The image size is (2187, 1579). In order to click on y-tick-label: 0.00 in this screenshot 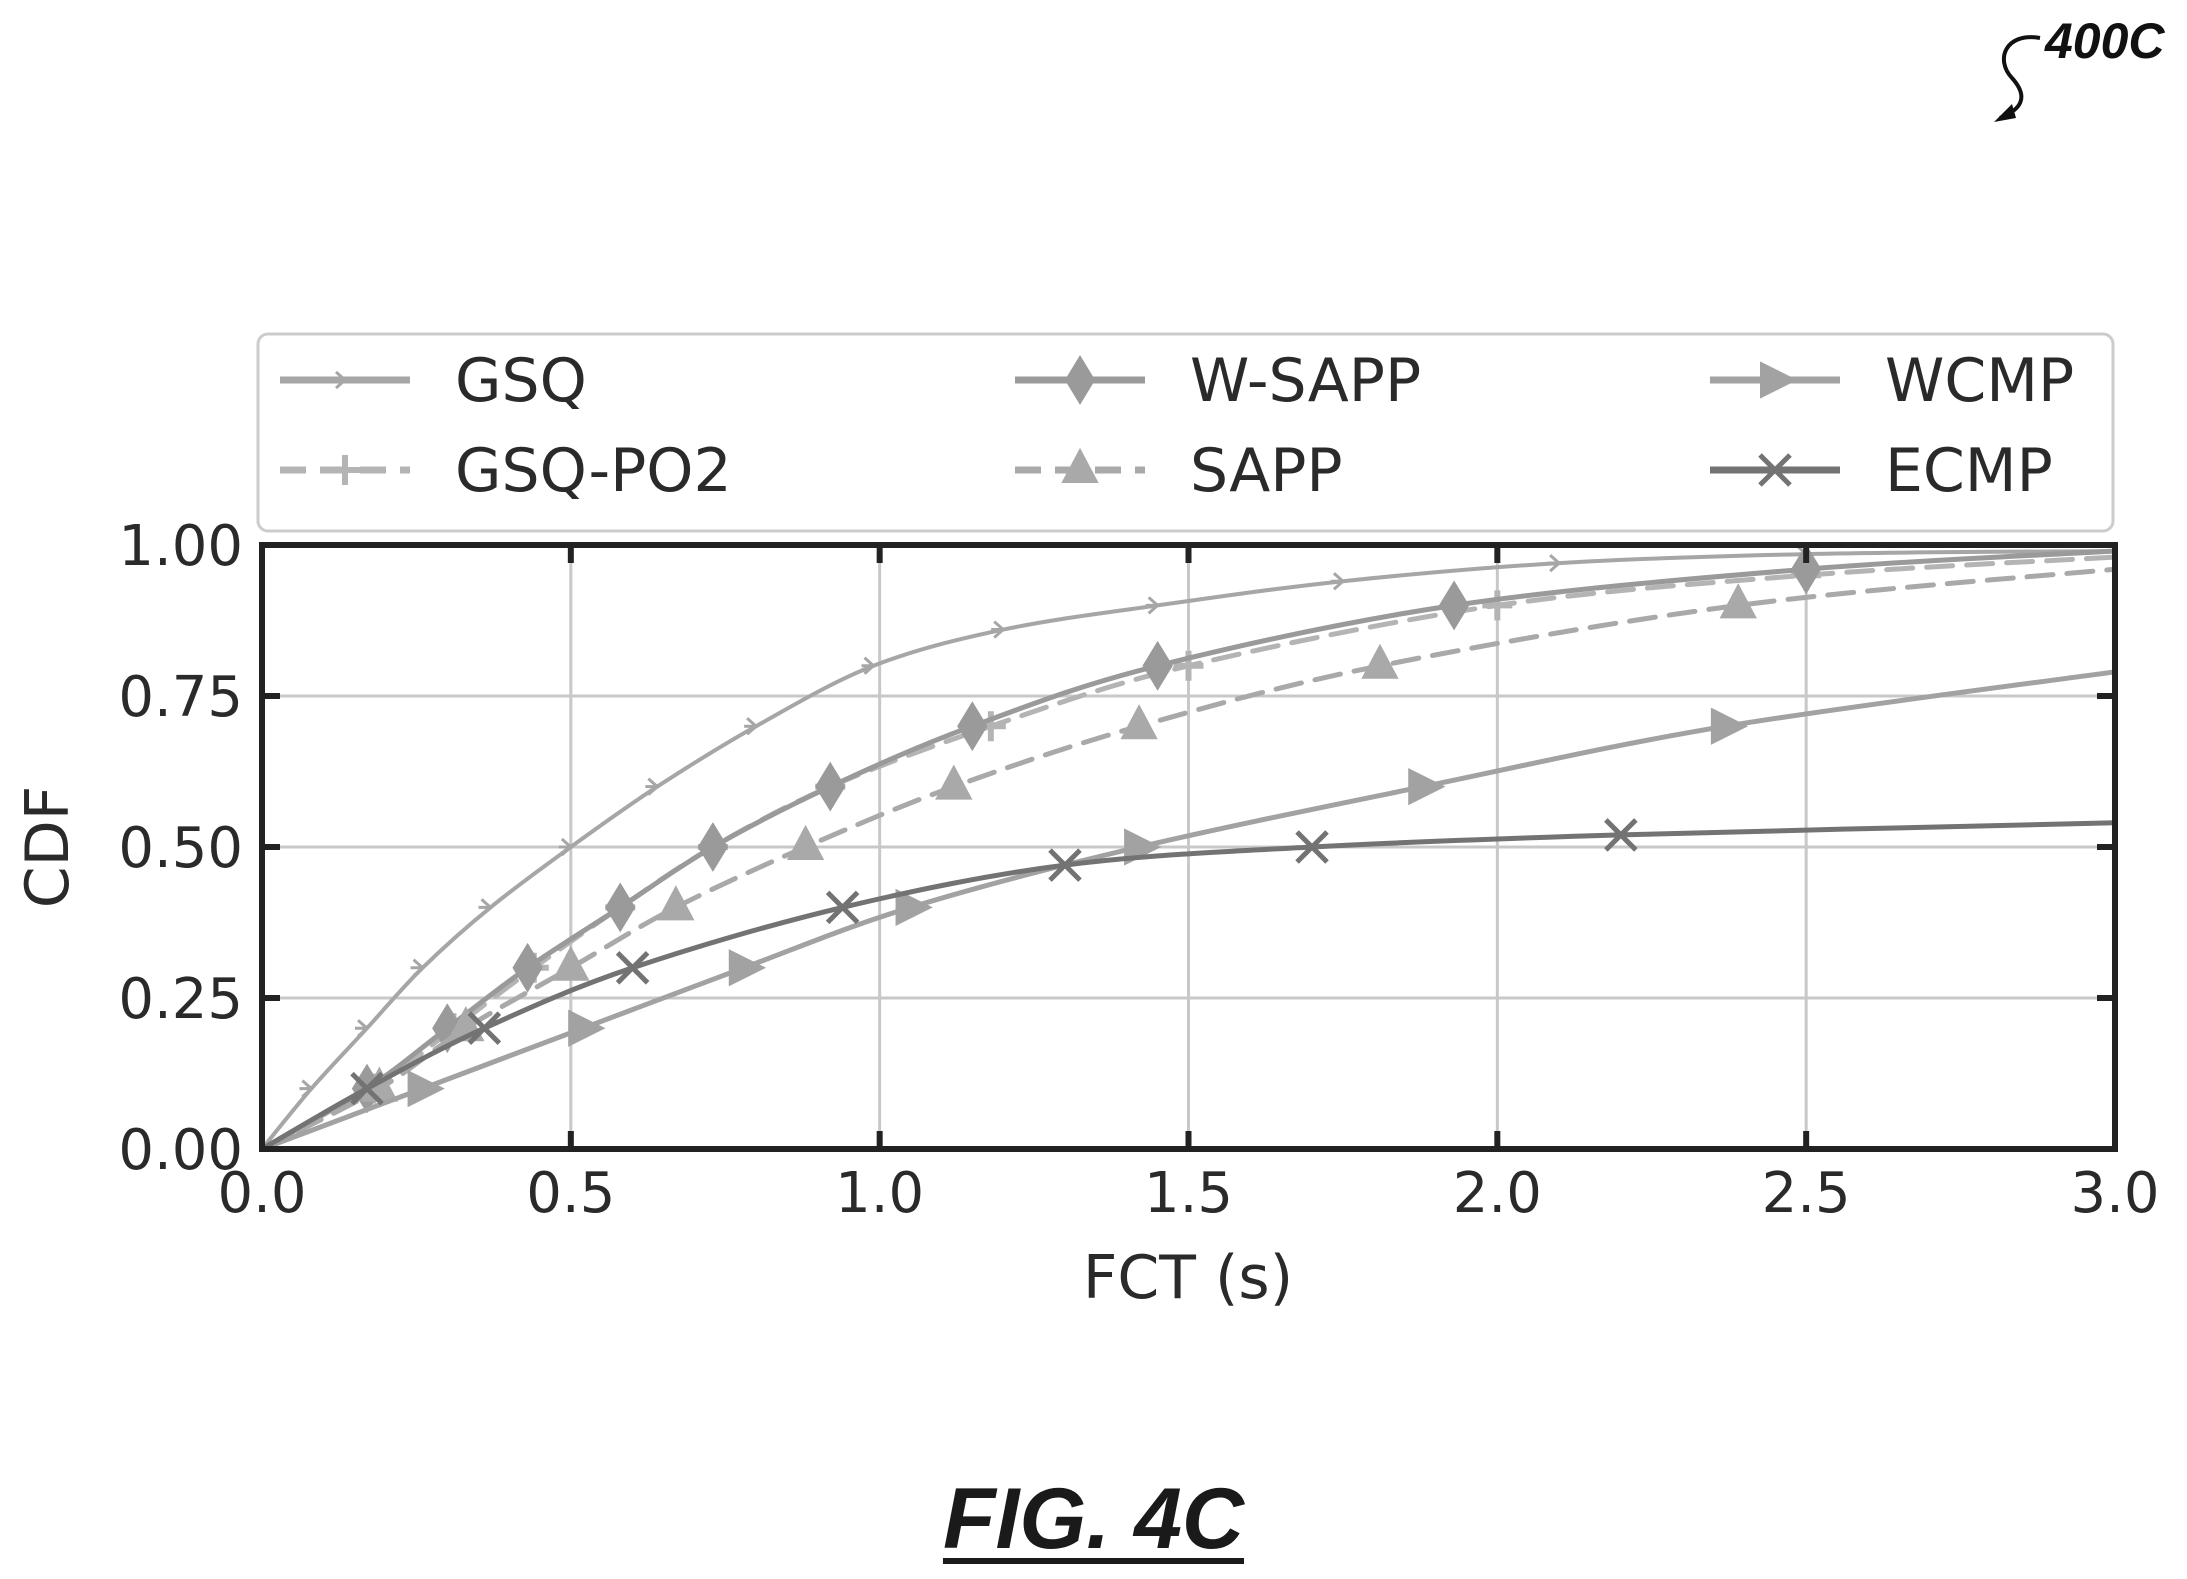, I will do `click(180, 1150)`.